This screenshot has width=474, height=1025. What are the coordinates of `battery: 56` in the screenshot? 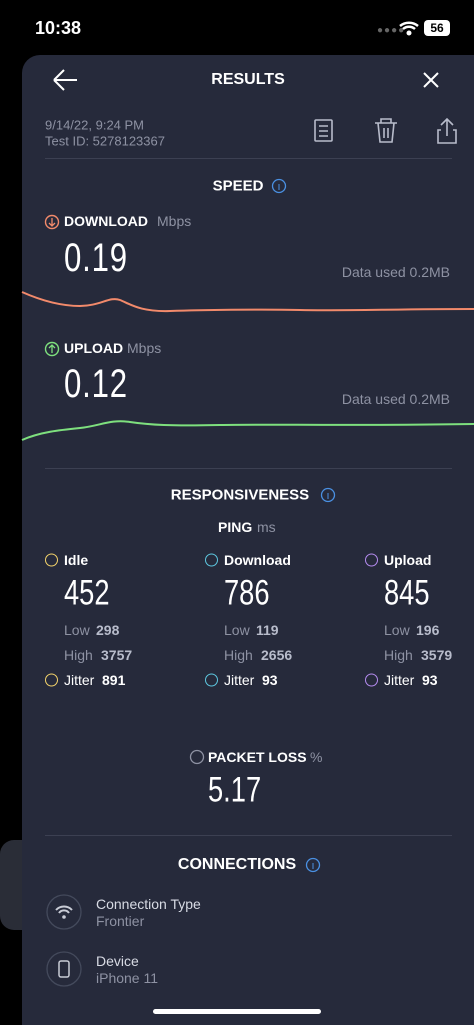 It's located at (437, 28).